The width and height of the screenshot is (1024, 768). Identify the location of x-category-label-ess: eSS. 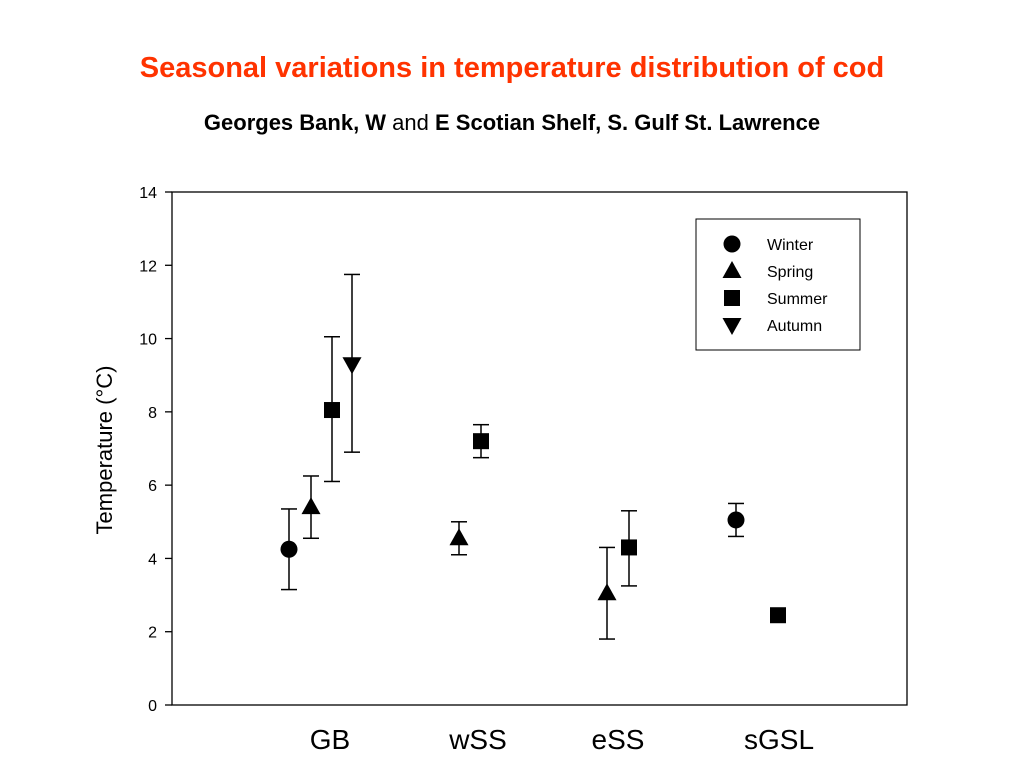
(618, 739).